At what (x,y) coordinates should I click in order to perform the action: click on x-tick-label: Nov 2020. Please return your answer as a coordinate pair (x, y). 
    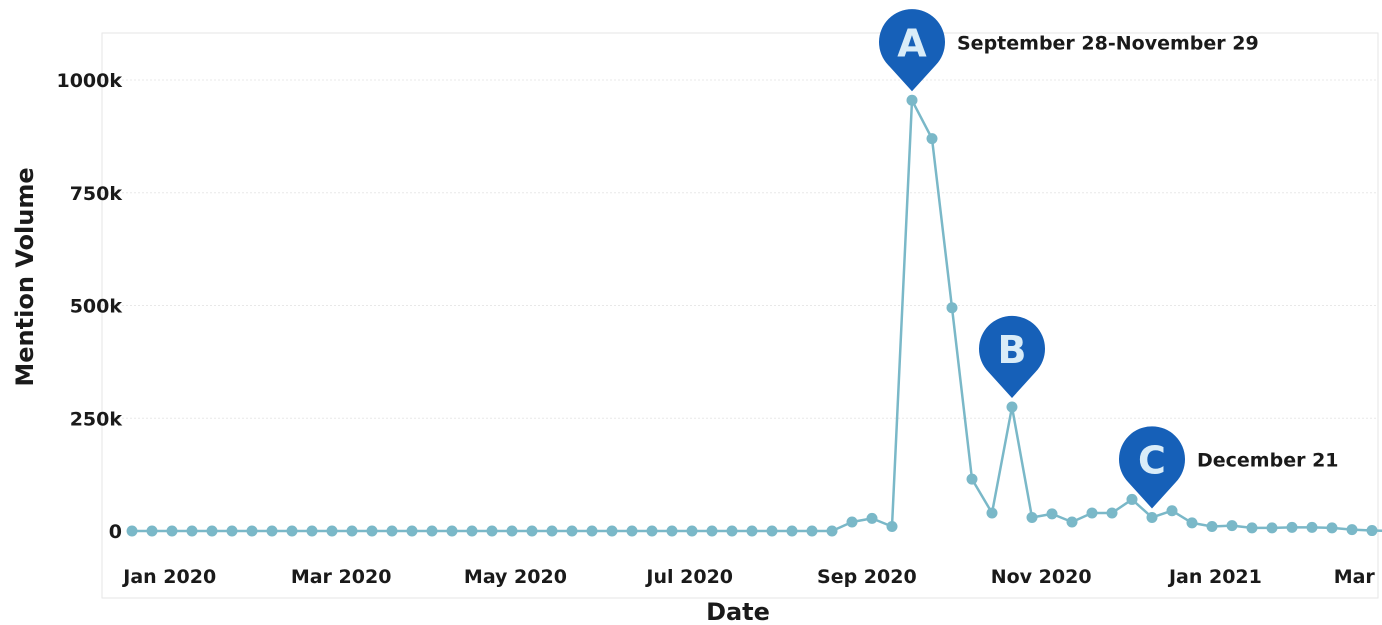
    Looking at the image, I should click on (1041, 577).